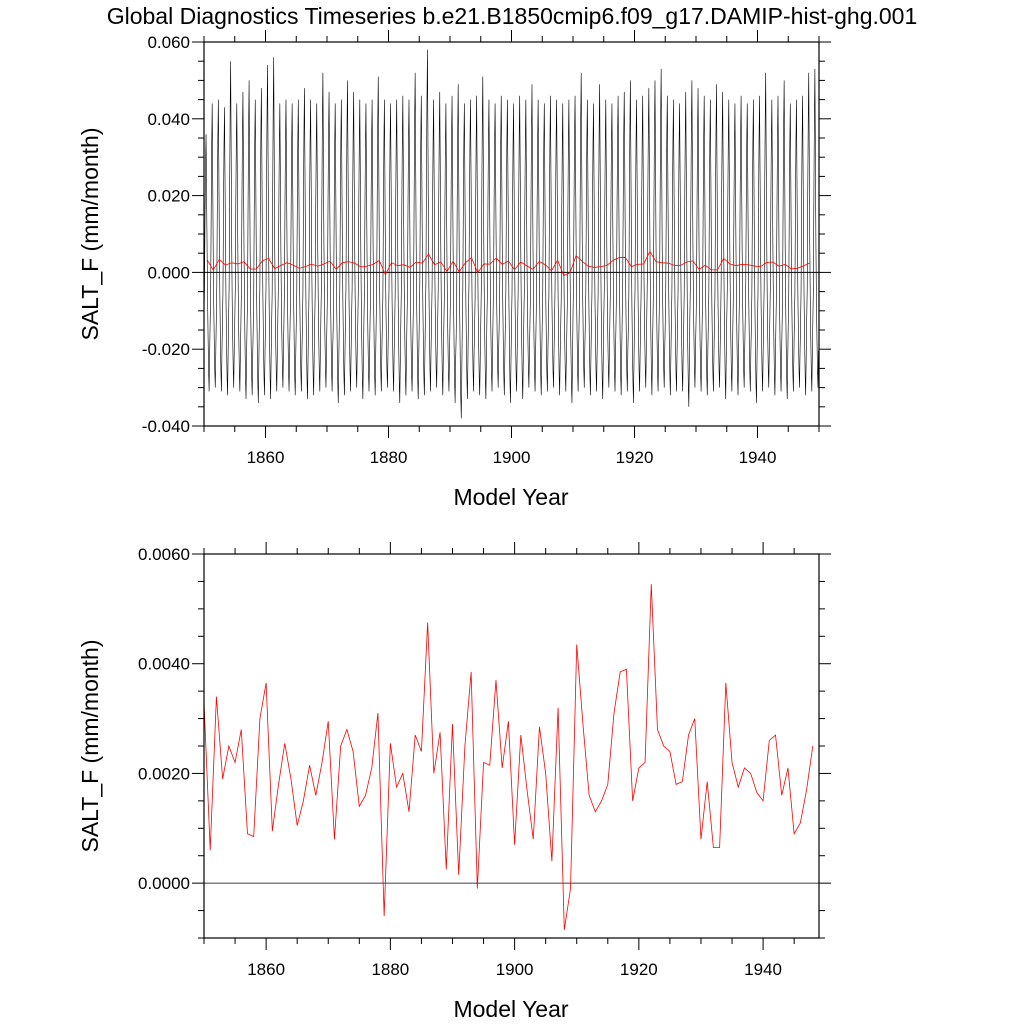 The width and height of the screenshot is (1024, 1024). Describe the element at coordinates (90, 746) in the screenshot. I see `bottom-y-axis-label: SALT_F (mm/month)` at that location.